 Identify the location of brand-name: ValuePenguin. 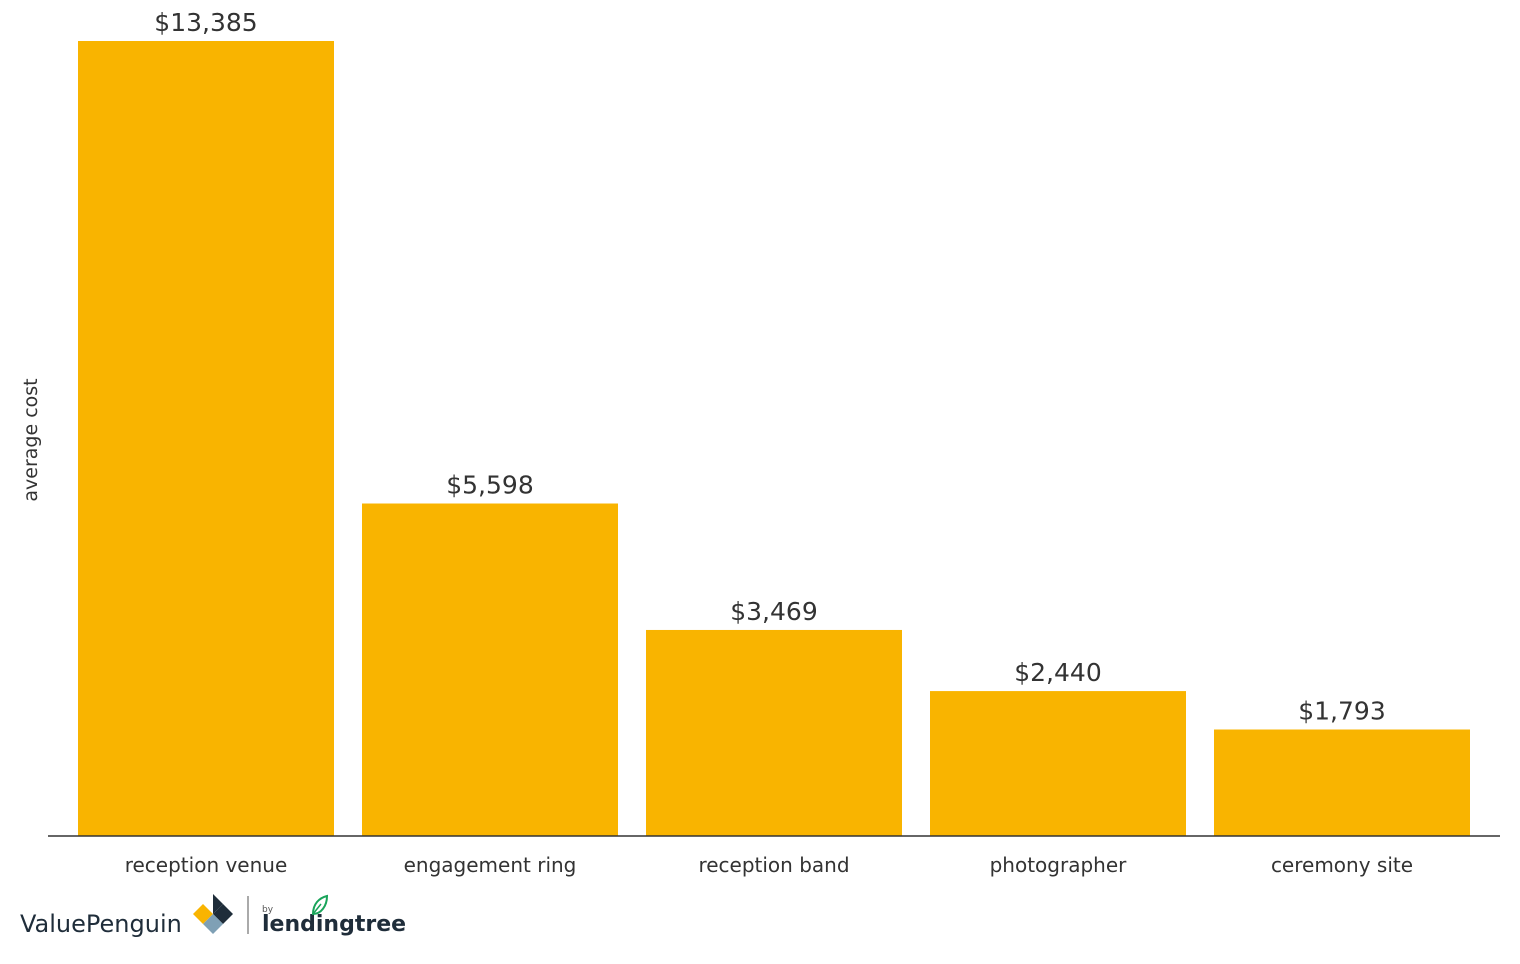
(101, 924).